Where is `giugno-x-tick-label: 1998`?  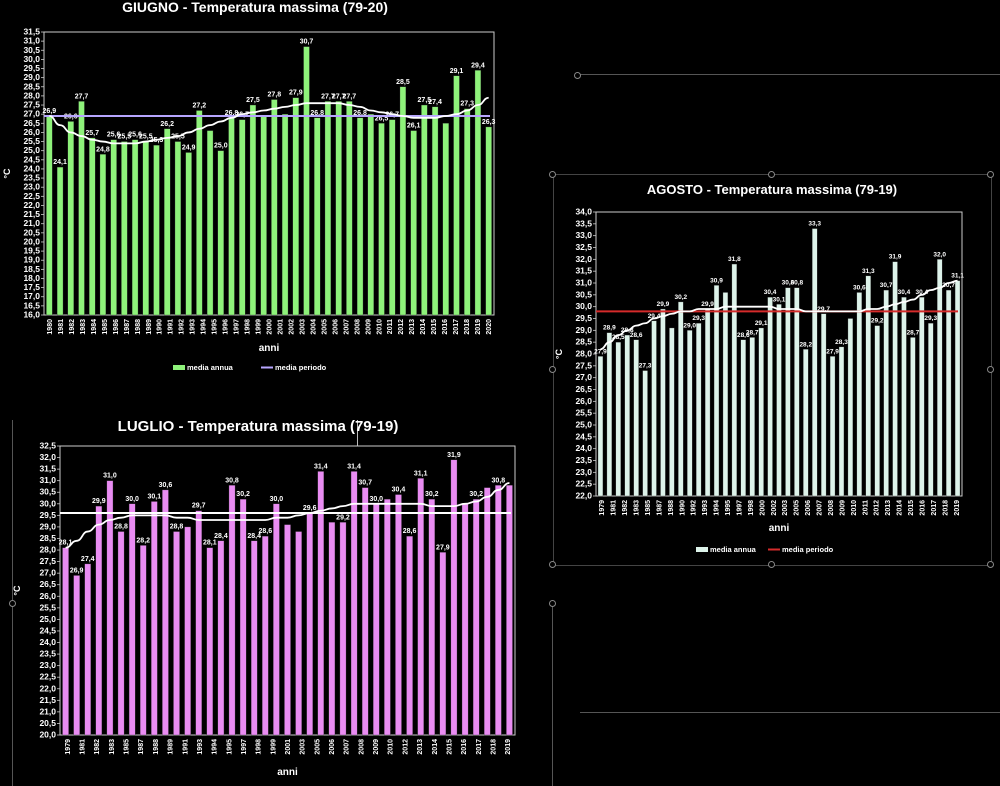
giugno-x-tick-label: 1998 is located at coordinates (248, 327).